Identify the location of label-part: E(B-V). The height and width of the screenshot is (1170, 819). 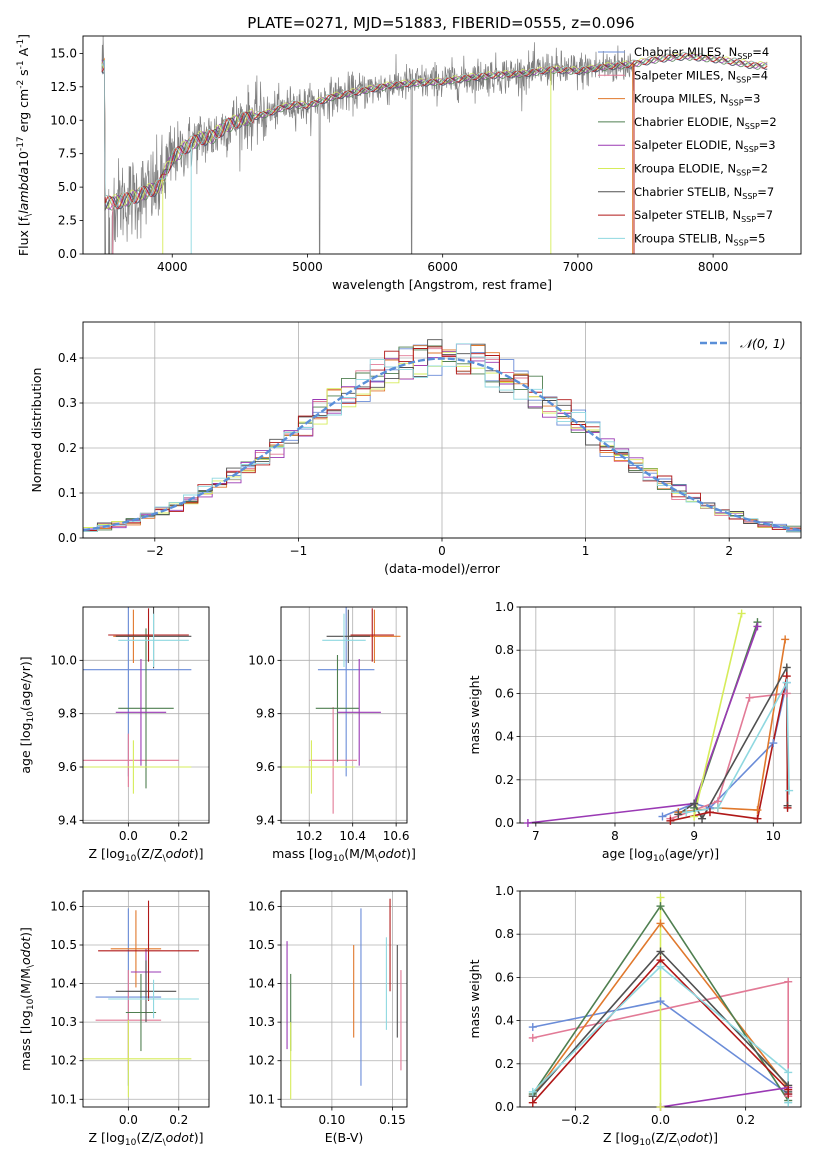
(344, 1137).